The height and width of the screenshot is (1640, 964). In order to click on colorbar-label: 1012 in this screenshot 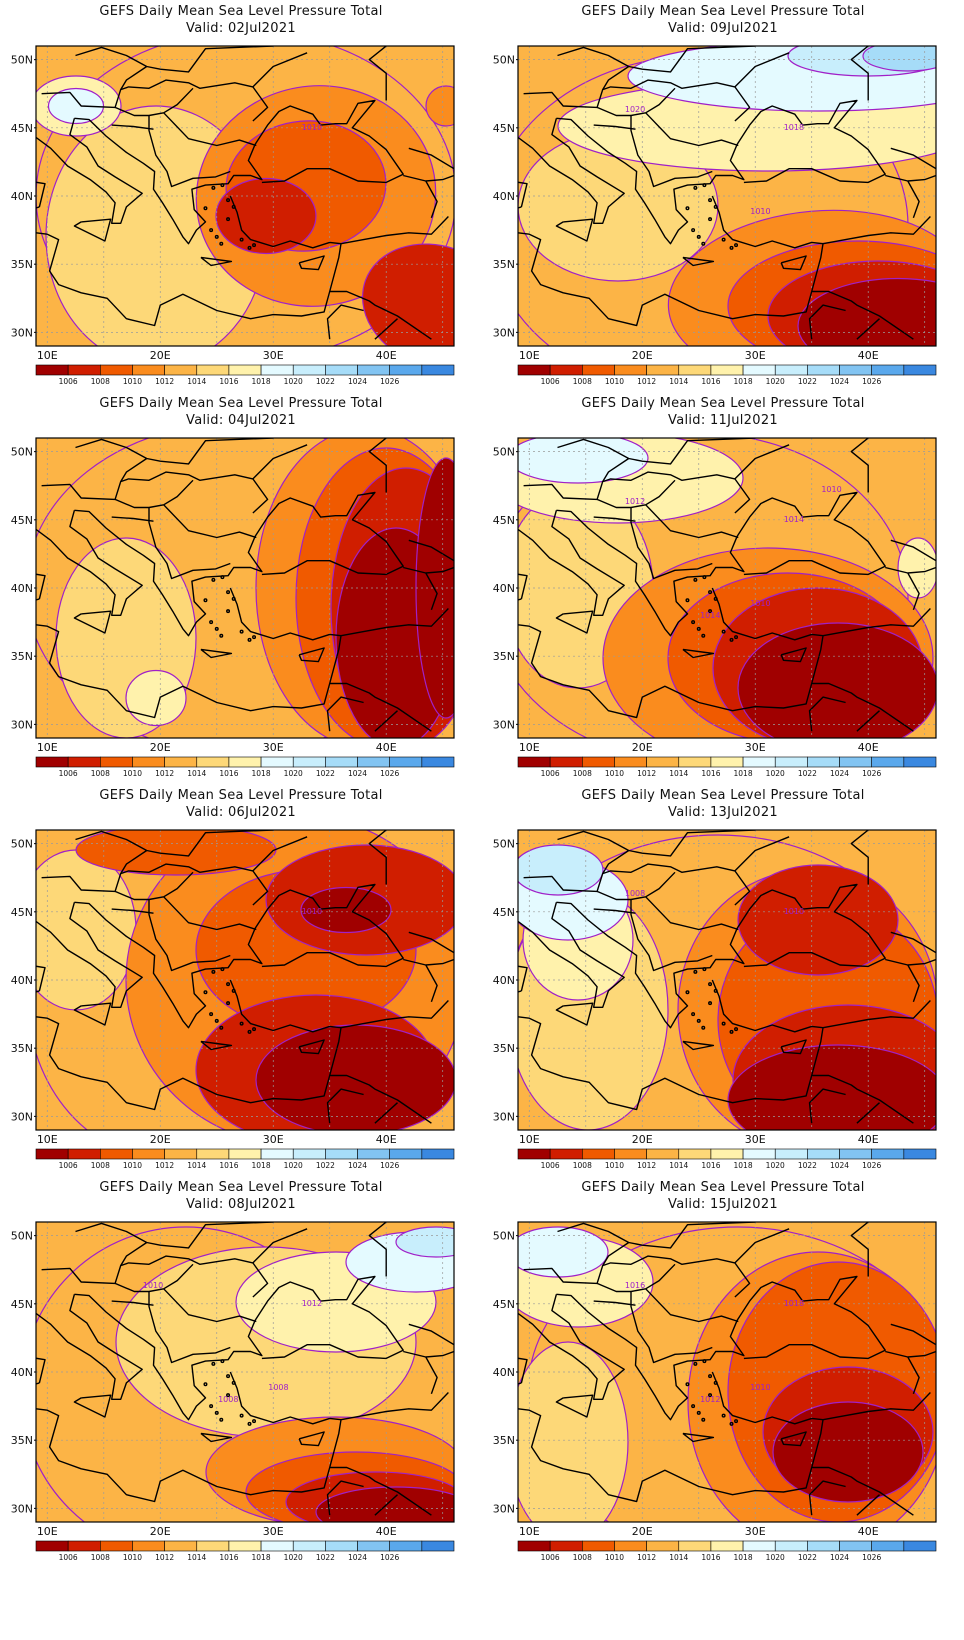, I will do `click(646, 1557)`.